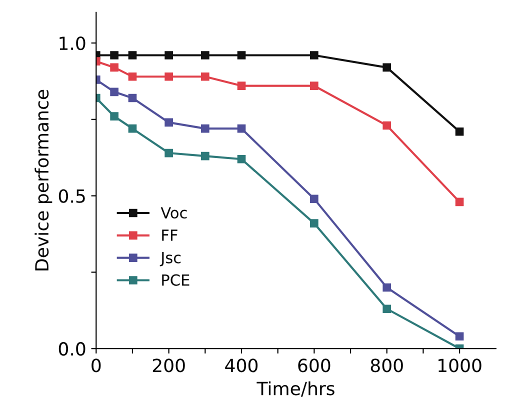 The image size is (506, 415). I want to click on legend-label: Jsc, so click(170, 259).